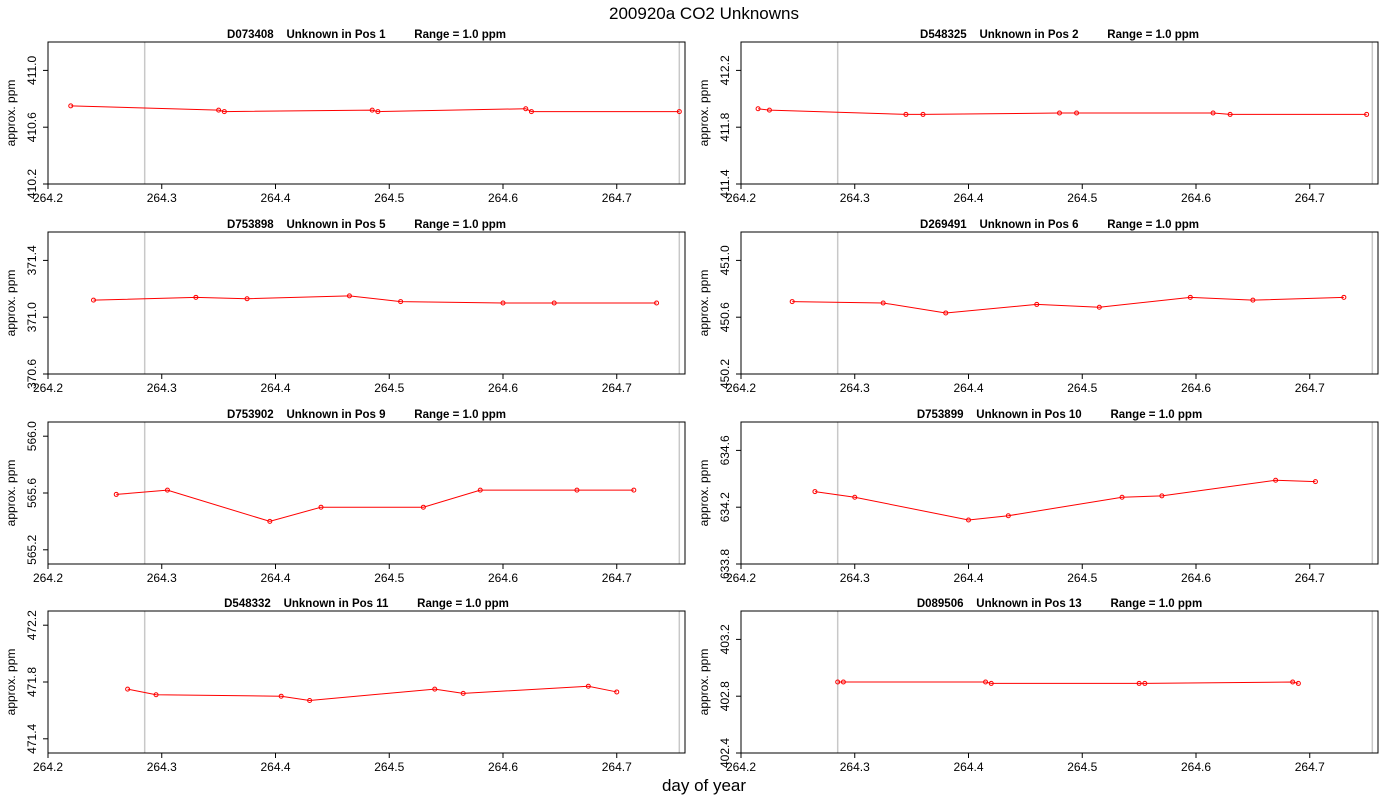 The image size is (1400, 800). What do you see at coordinates (32, 738) in the screenshot?
I see `y-tick-label: 471.4` at bounding box center [32, 738].